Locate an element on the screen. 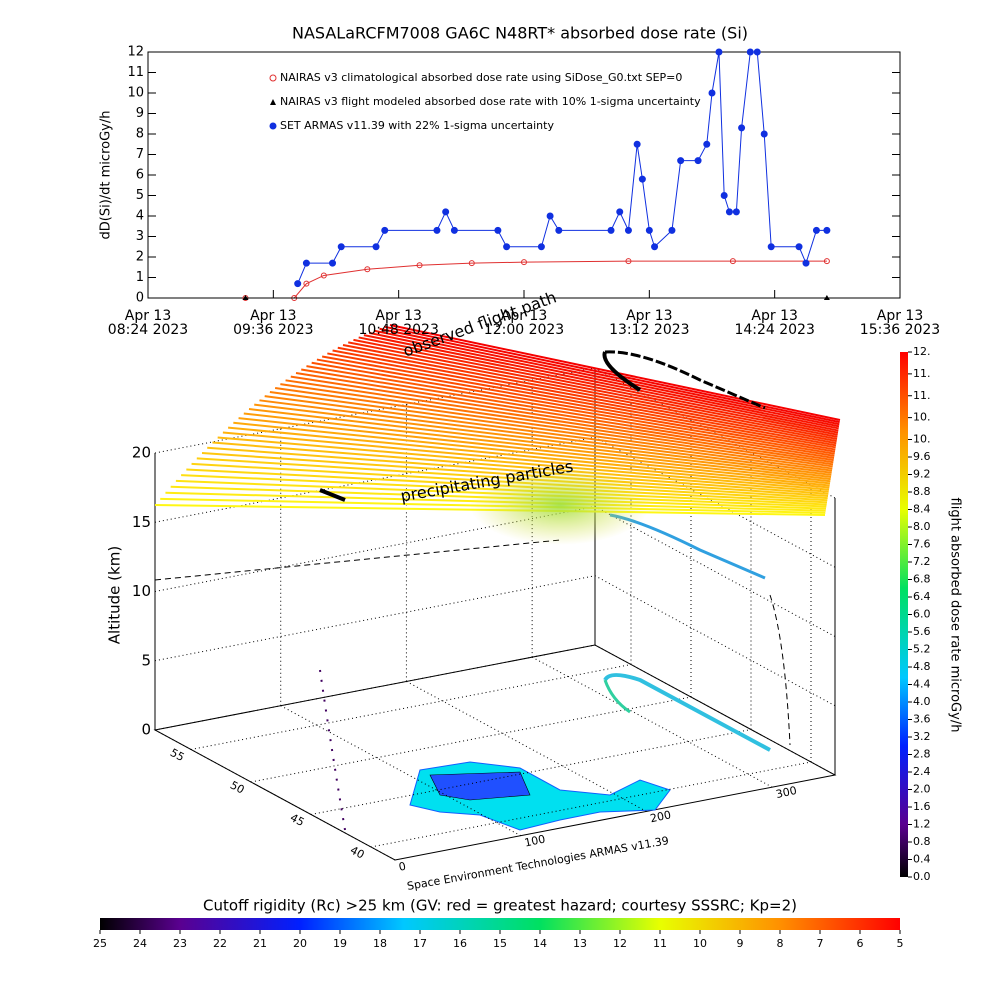  colorbar-tick-label: 8.4 is located at coordinates (922, 509).